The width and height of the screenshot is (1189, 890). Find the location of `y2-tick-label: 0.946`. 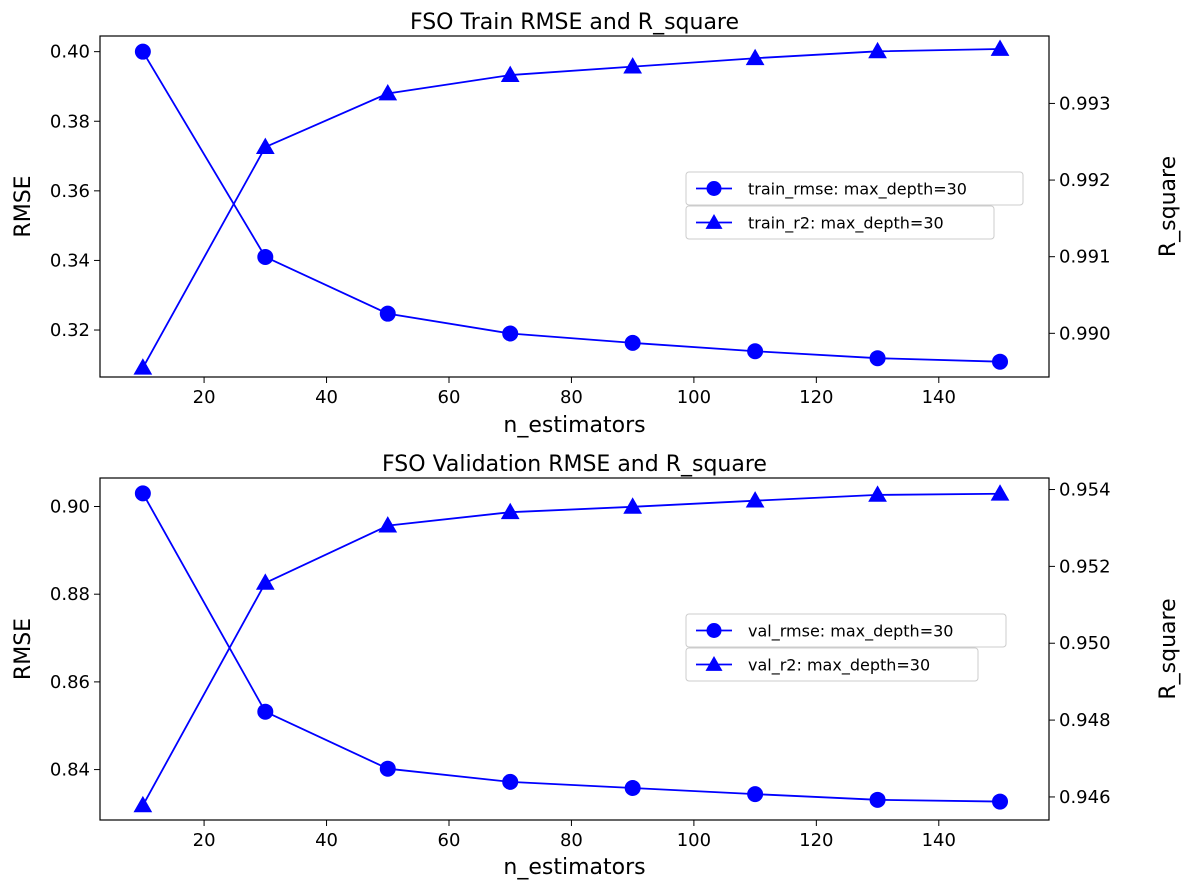

y2-tick-label: 0.946 is located at coordinates (1085, 797).